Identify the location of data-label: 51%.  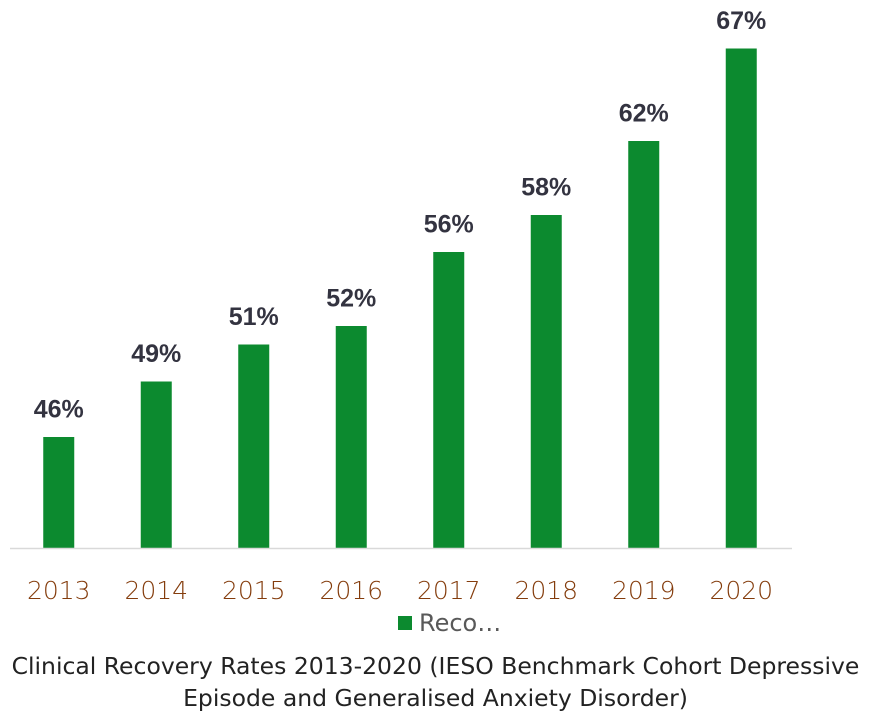
(254, 317).